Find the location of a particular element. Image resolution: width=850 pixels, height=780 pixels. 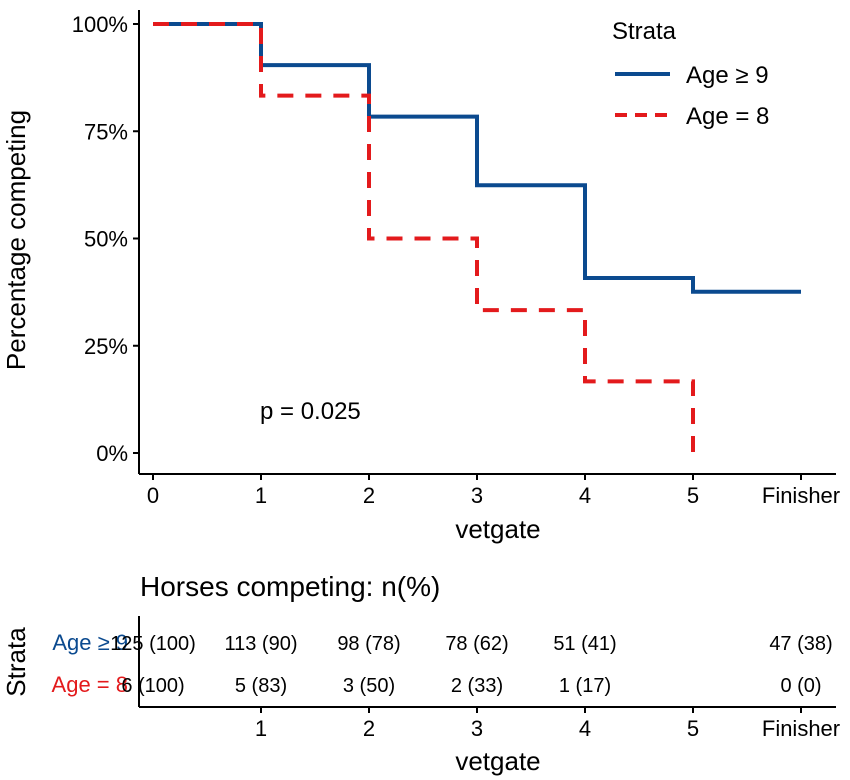

table-x-tick-label: 4 is located at coordinates (585, 728).